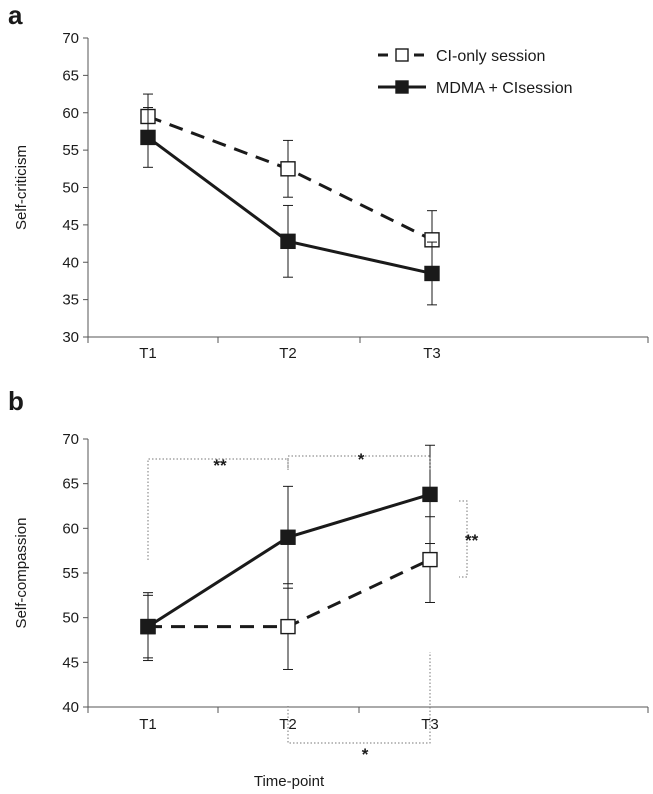 Image resolution: width=653 pixels, height=794 pixels. What do you see at coordinates (15, 15) in the screenshot?
I see `panel-letter: a` at bounding box center [15, 15].